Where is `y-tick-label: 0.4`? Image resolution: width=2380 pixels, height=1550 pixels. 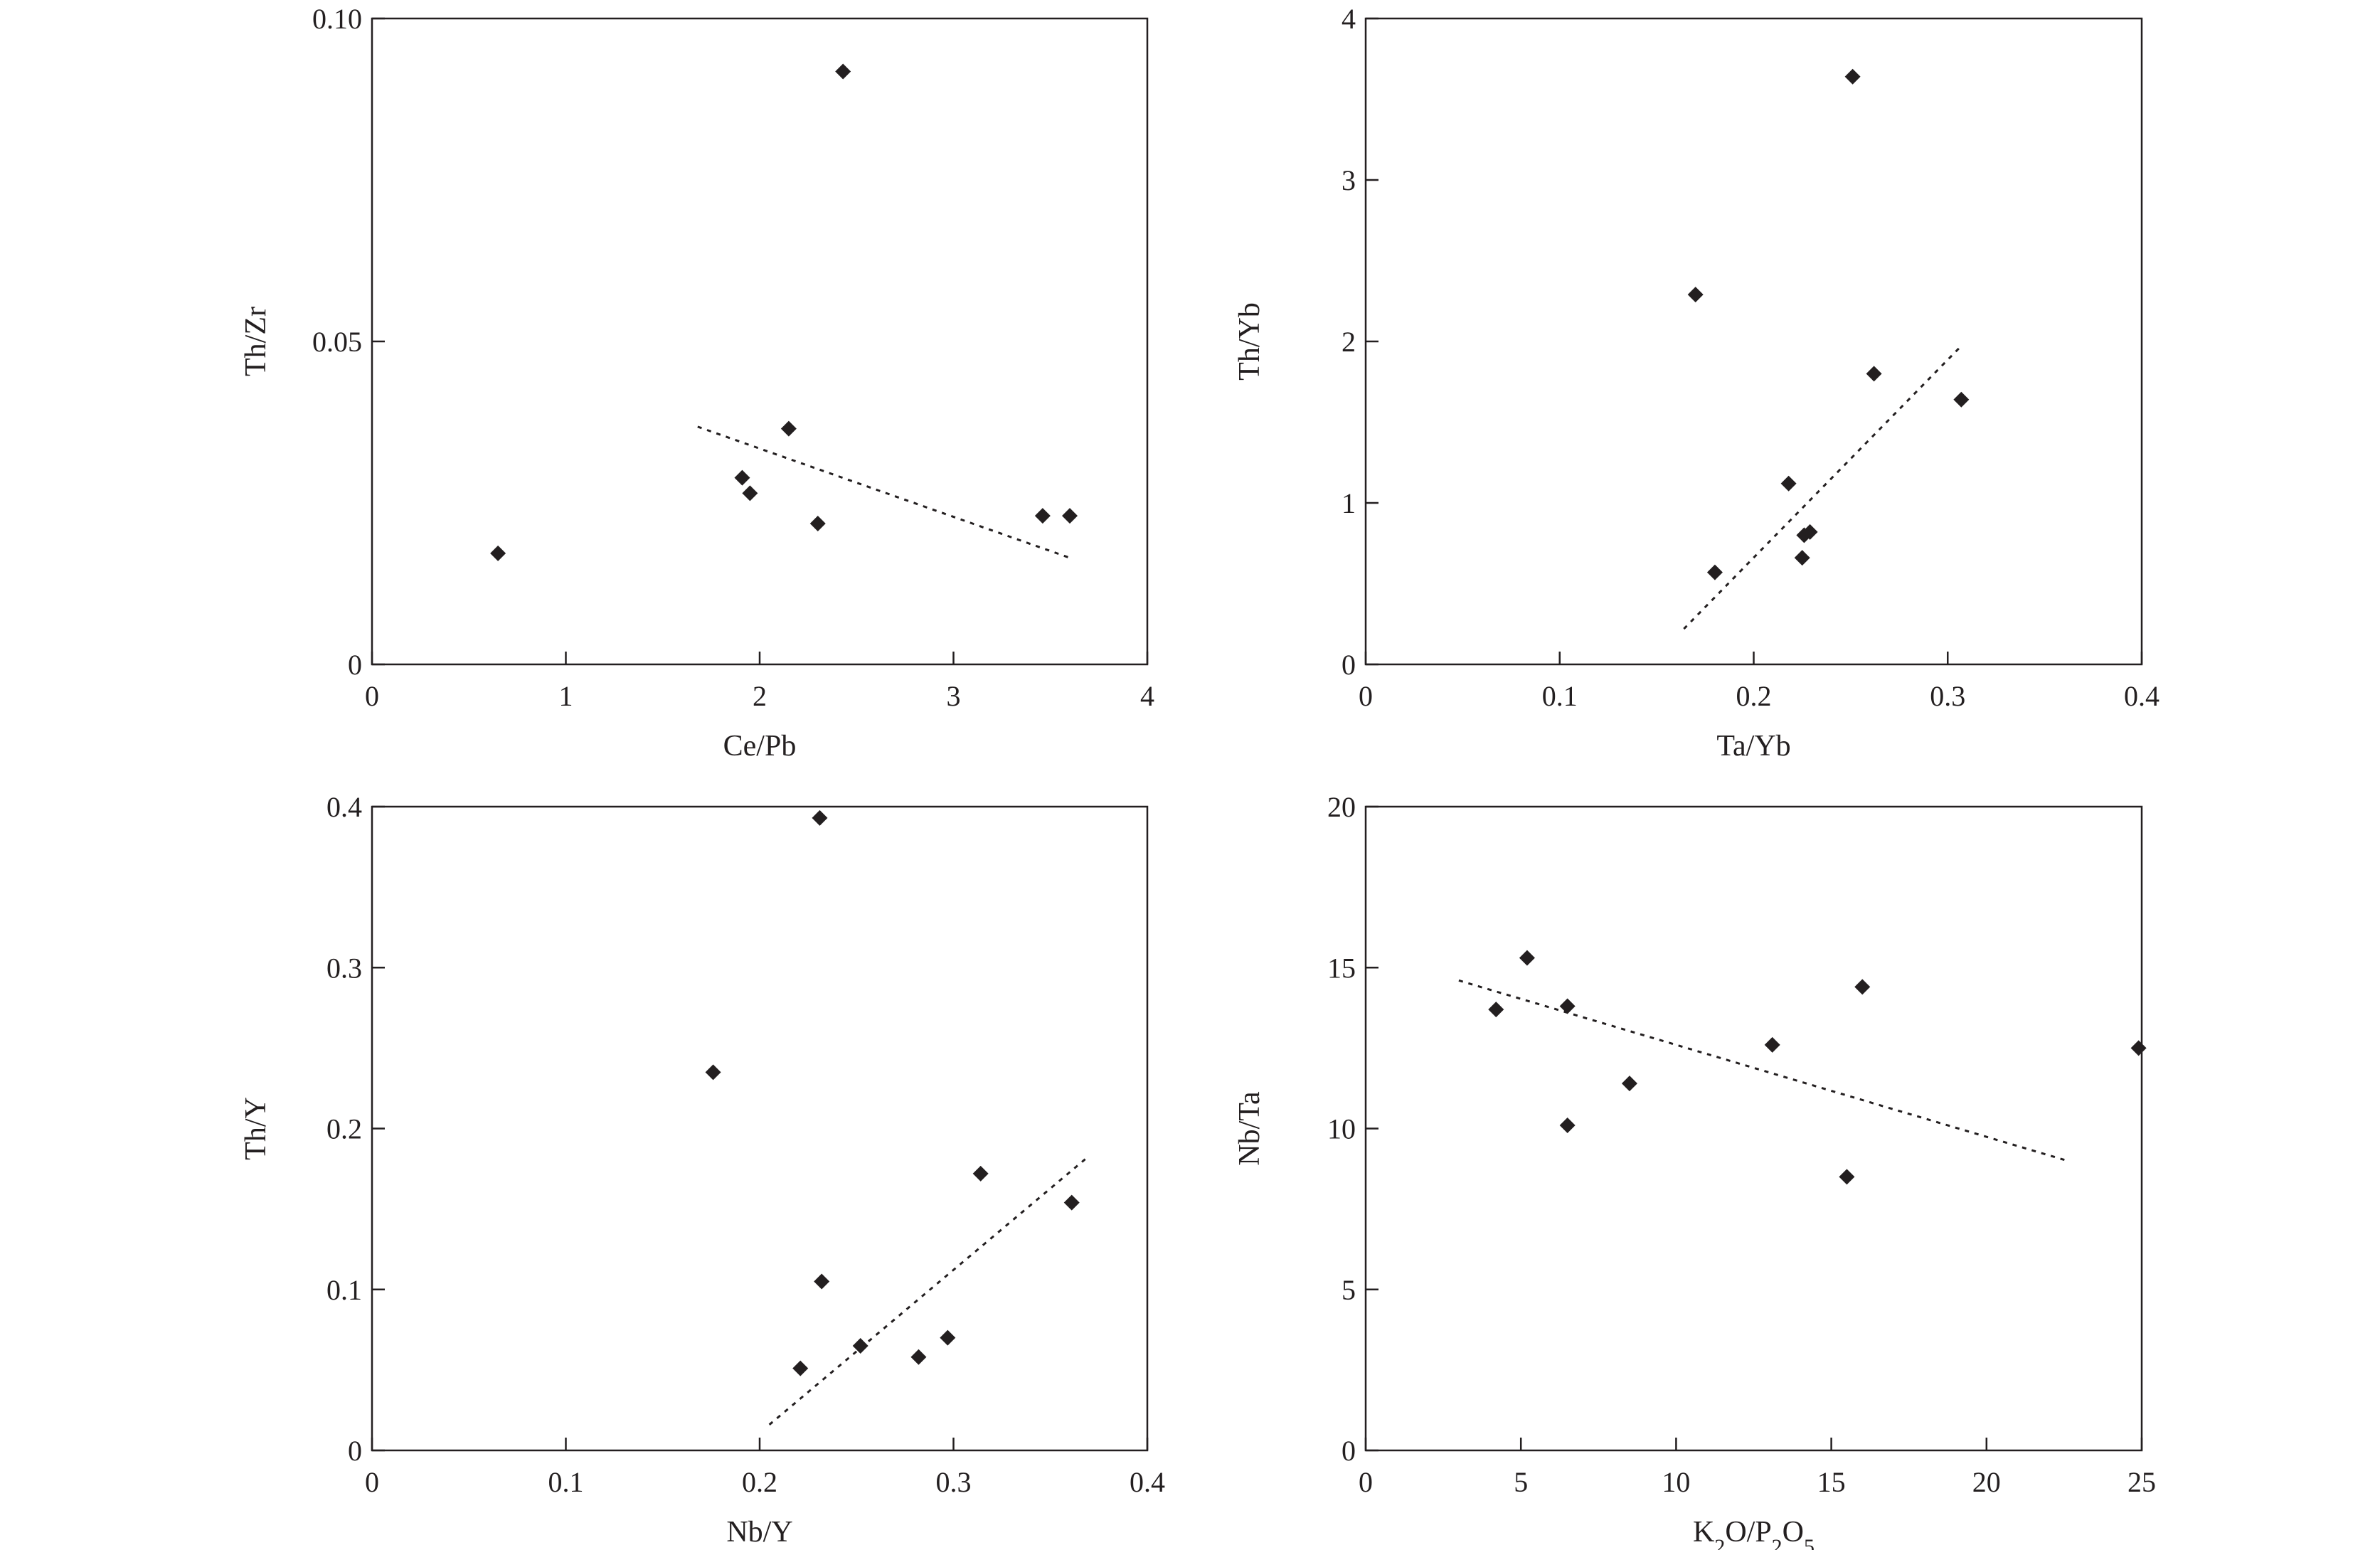 y-tick-label: 0.4 is located at coordinates (344, 807).